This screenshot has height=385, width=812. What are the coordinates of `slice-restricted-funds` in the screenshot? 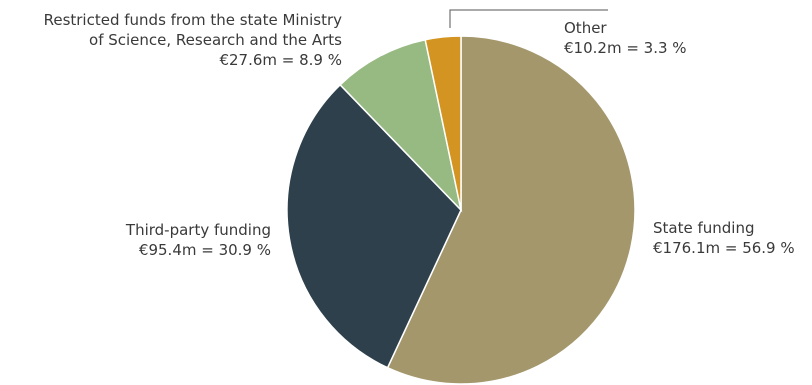 It's located at (401, 125).